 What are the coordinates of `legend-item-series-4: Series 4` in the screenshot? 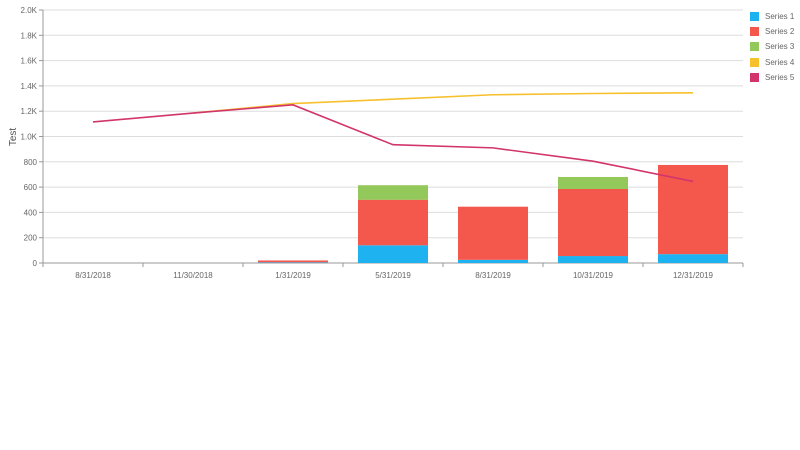 It's located at (772, 62).